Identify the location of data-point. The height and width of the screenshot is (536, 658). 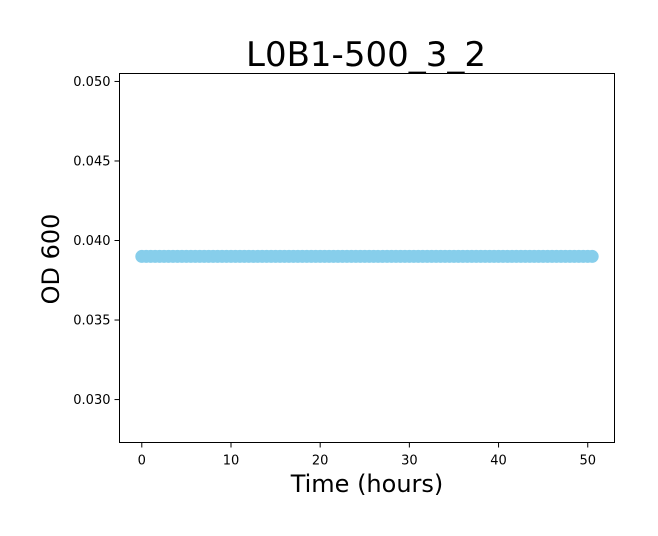
(592, 256).